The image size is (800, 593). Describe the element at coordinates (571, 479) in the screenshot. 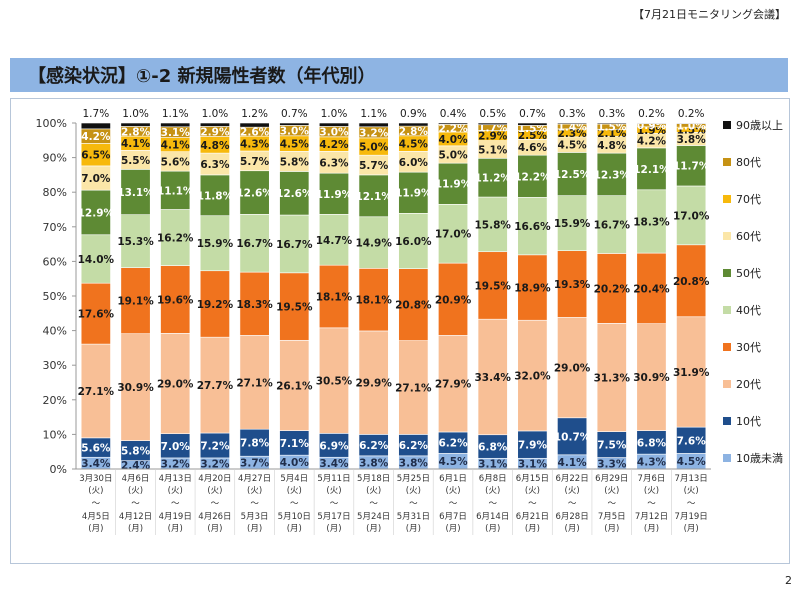

I see `x-tick-label: 6月22日` at that location.